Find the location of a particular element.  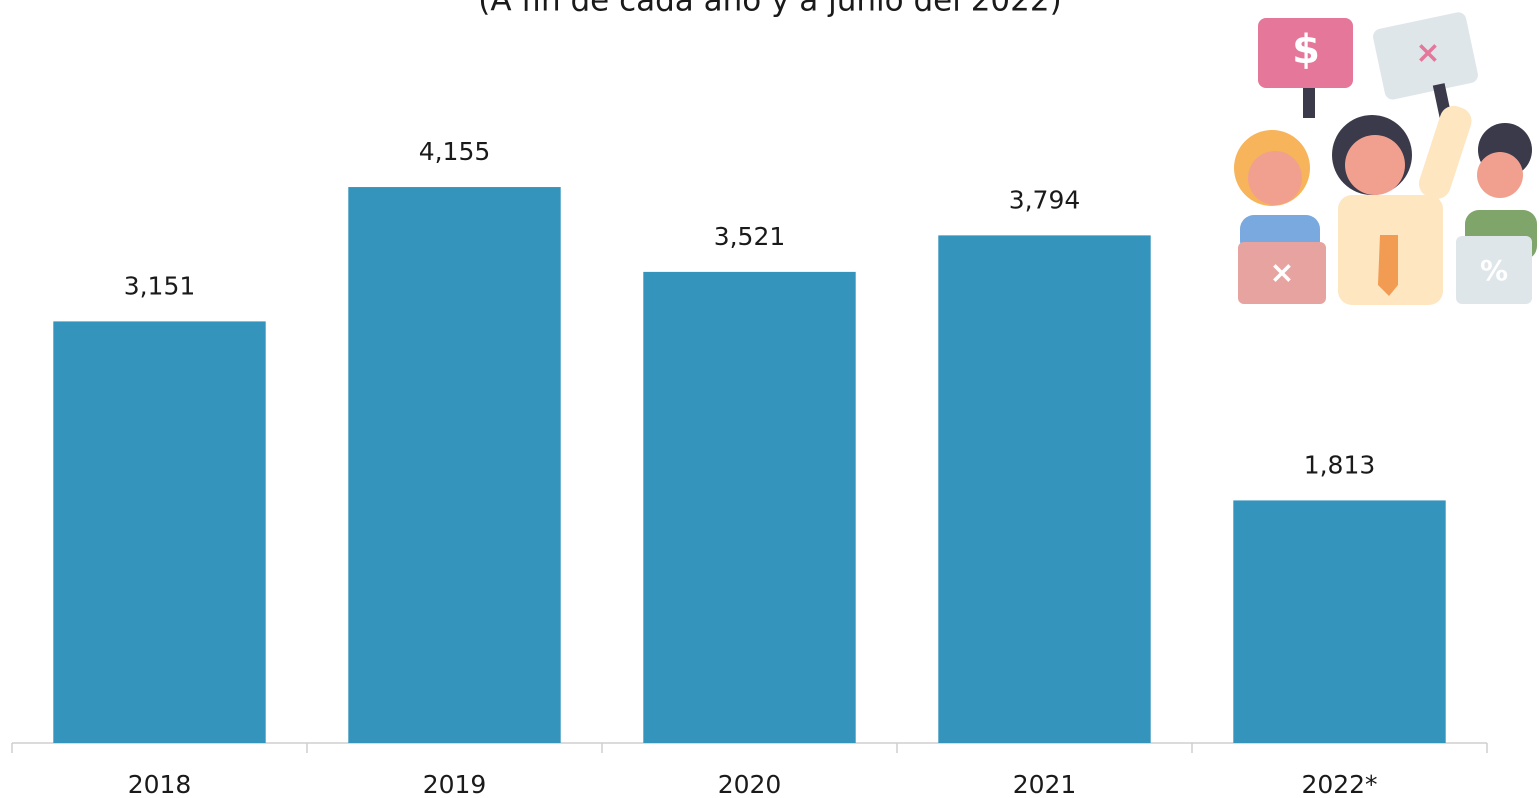

x-tick-label: 2019 is located at coordinates (455, 784).